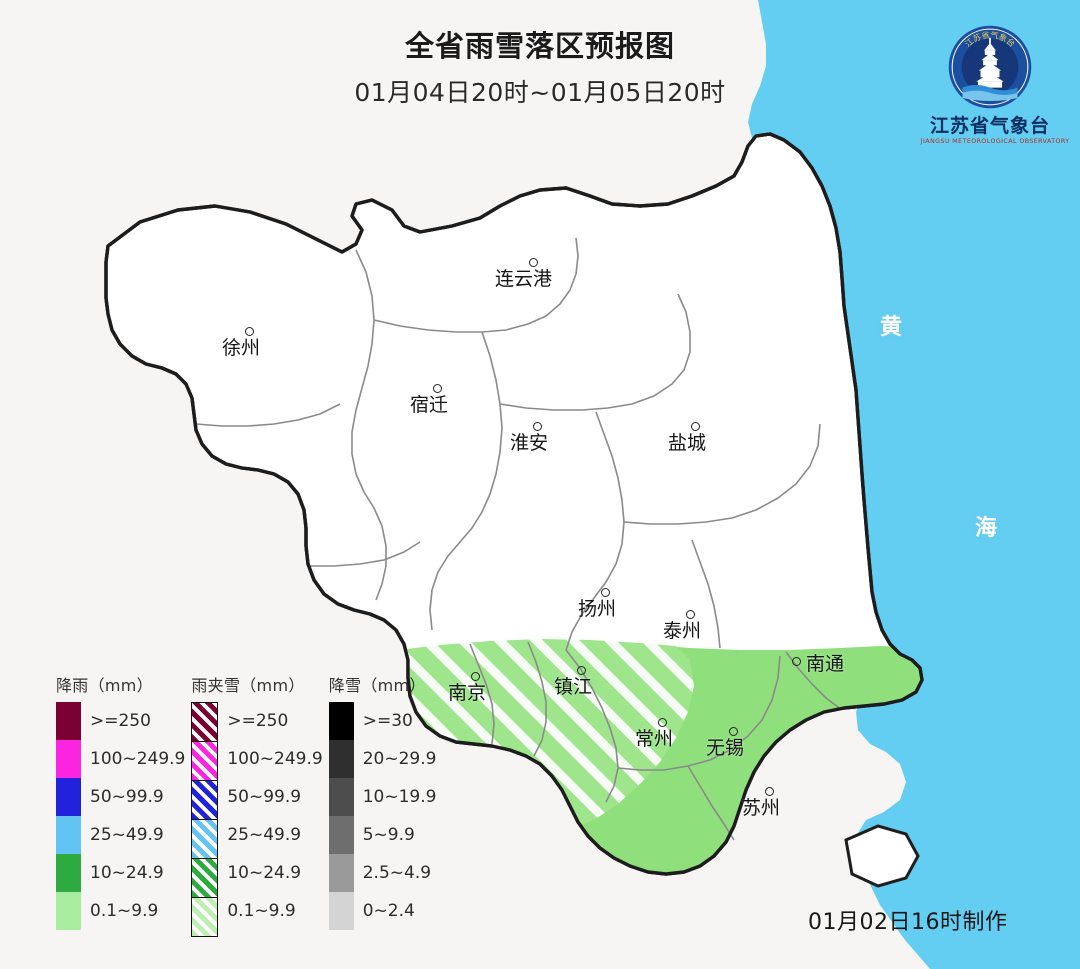 The height and width of the screenshot is (969, 1080). Describe the element at coordinates (882, 856) in the screenshot. I see `offshore-island-shape` at that location.